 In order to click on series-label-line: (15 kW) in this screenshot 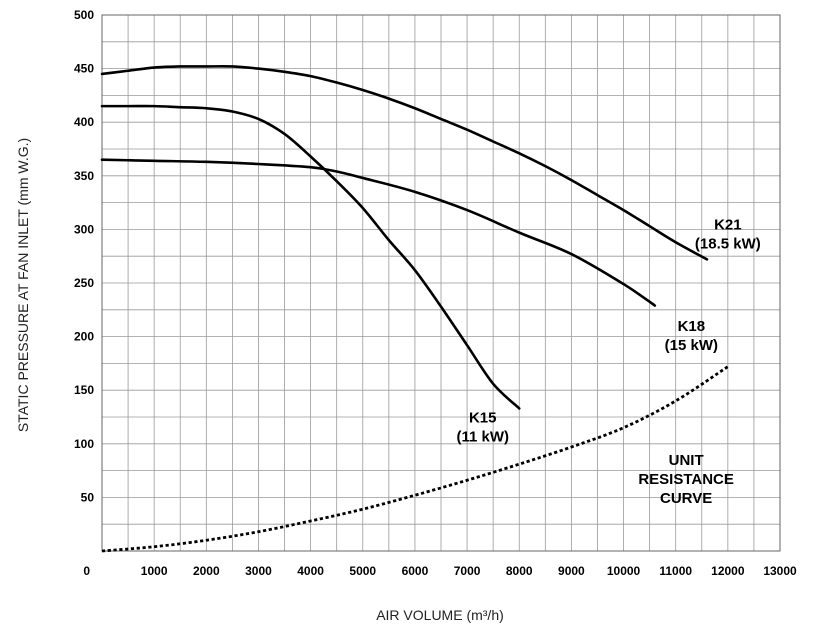, I will do `click(691, 345)`.